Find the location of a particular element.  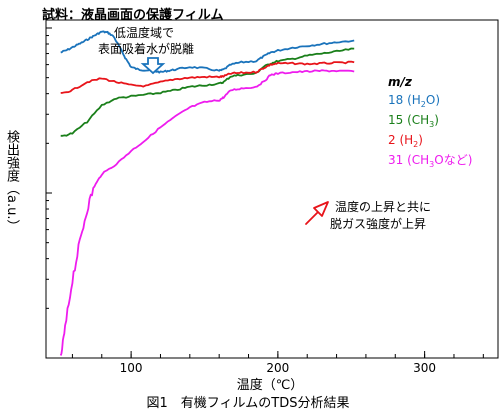

arrow-note-line2: 脱ガス強度が上昇 is located at coordinates (378, 223).